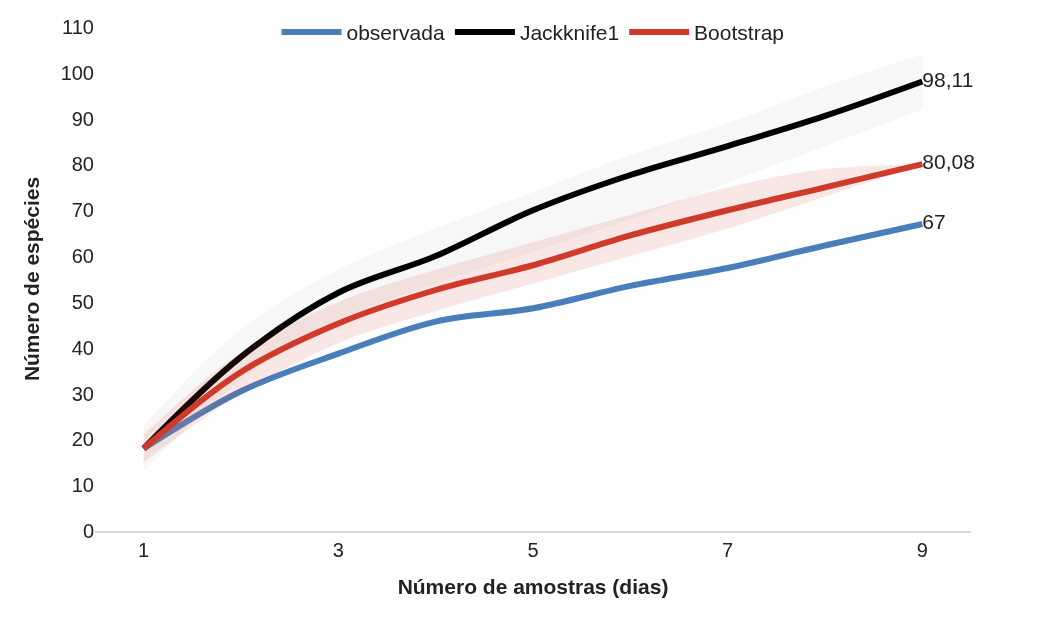 This screenshot has height=626, width=1056. I want to click on y-tick-label: 60, so click(82, 256).